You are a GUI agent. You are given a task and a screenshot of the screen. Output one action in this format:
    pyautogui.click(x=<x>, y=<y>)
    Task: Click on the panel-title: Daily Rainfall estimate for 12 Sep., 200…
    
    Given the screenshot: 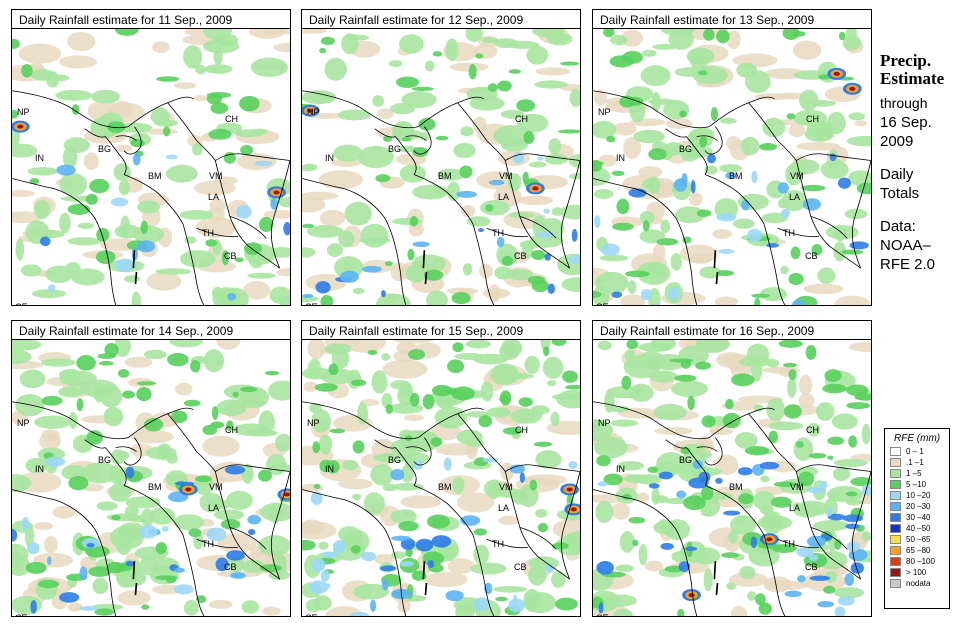 What is the action you would take?
    pyautogui.click(x=441, y=19)
    